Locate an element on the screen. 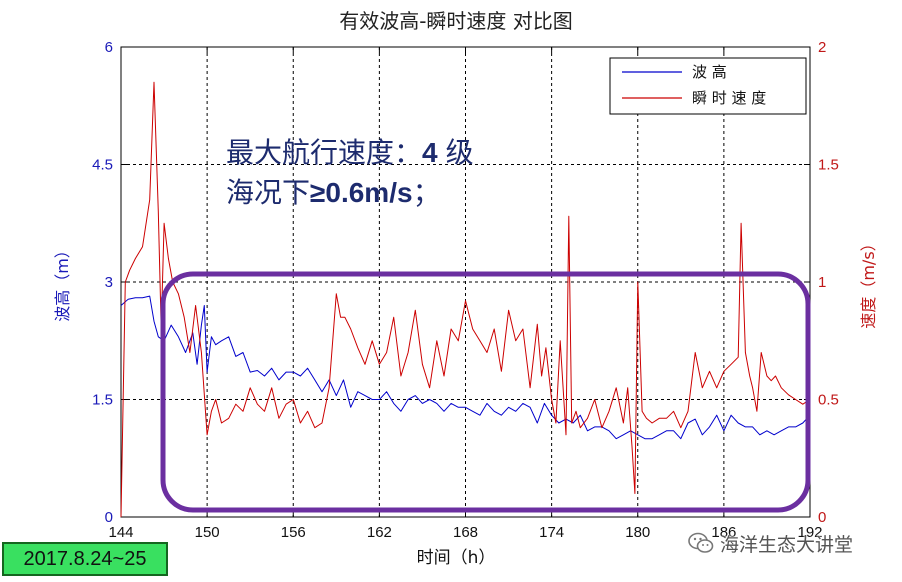  watermark-text: 海洋生态大讲堂 is located at coordinates (787, 544).